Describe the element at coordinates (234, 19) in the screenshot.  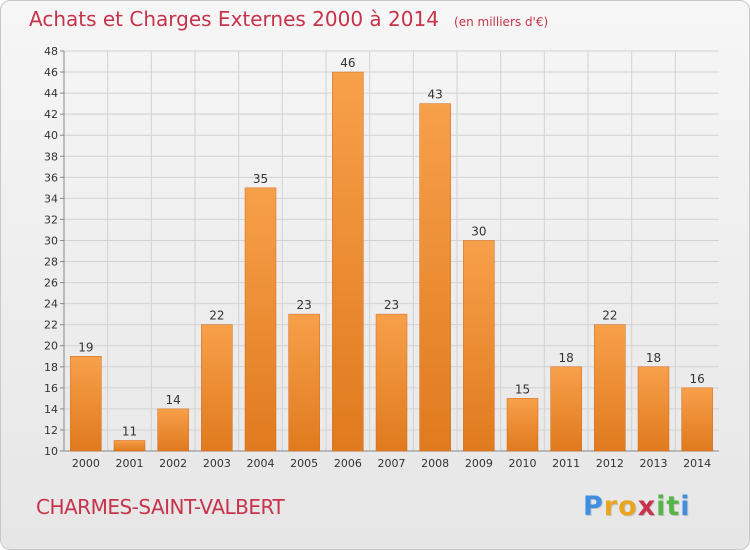
I see `chart-title: Achats et Charges Externes 2000 à 2014` at that location.